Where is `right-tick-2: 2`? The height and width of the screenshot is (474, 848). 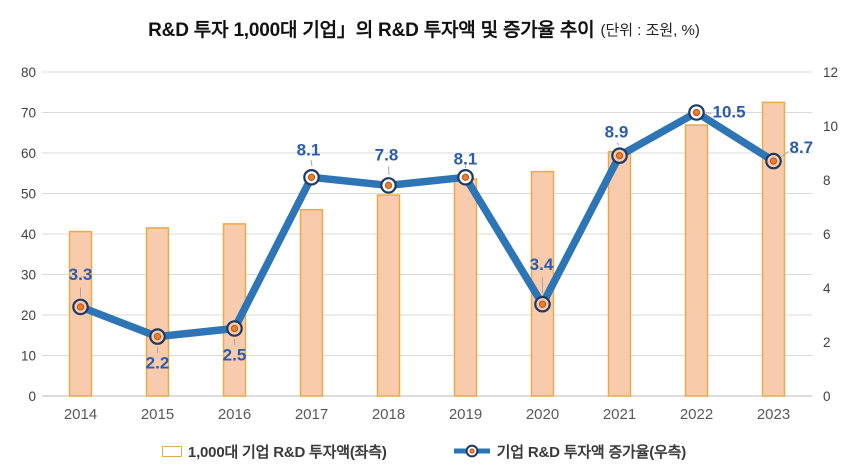 right-tick-2: 2 is located at coordinates (827, 342).